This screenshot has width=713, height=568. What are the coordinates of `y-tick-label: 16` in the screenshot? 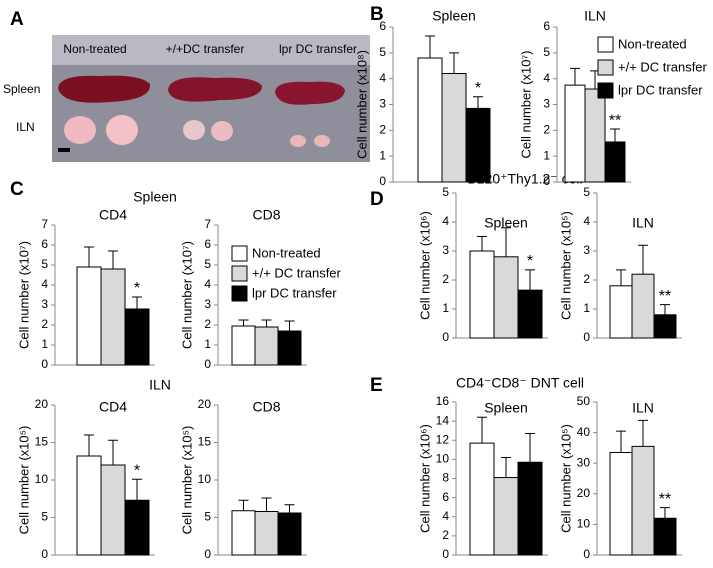 It's located at (443, 401).